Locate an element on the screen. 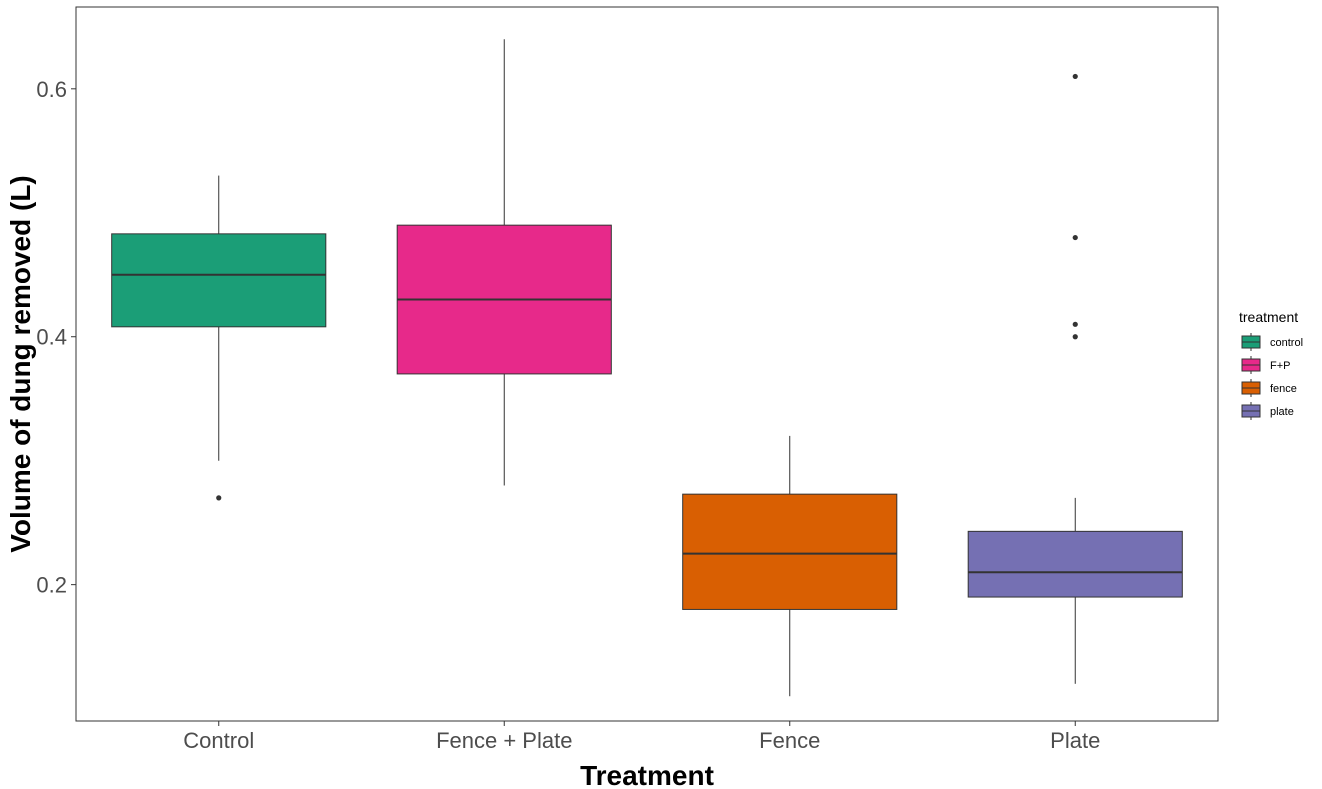 The height and width of the screenshot is (789, 1322). legend: treatment control F+P fence plate is located at coordinates (1271, 364).